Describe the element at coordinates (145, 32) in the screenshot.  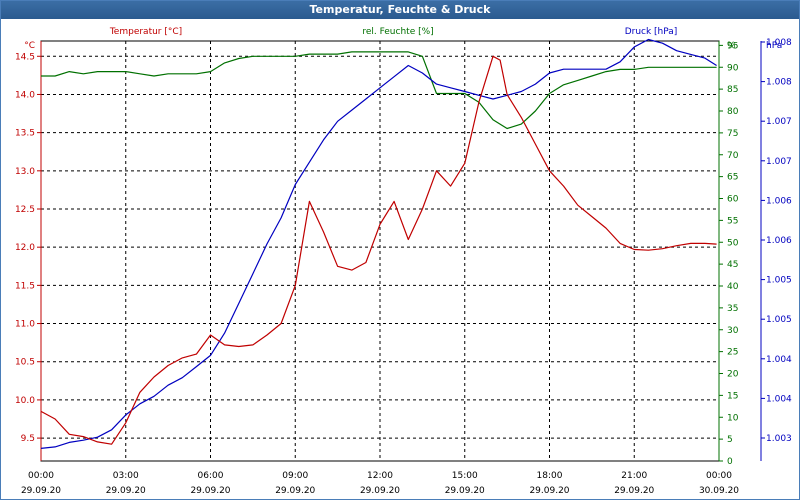
I see `series-label: Temperatur [°C]` at that location.